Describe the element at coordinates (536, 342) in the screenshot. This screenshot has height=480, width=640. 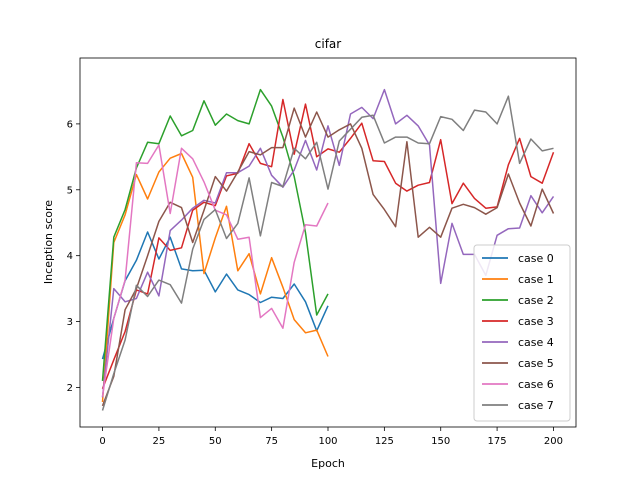
I see `legend-label-4: case 4` at that location.